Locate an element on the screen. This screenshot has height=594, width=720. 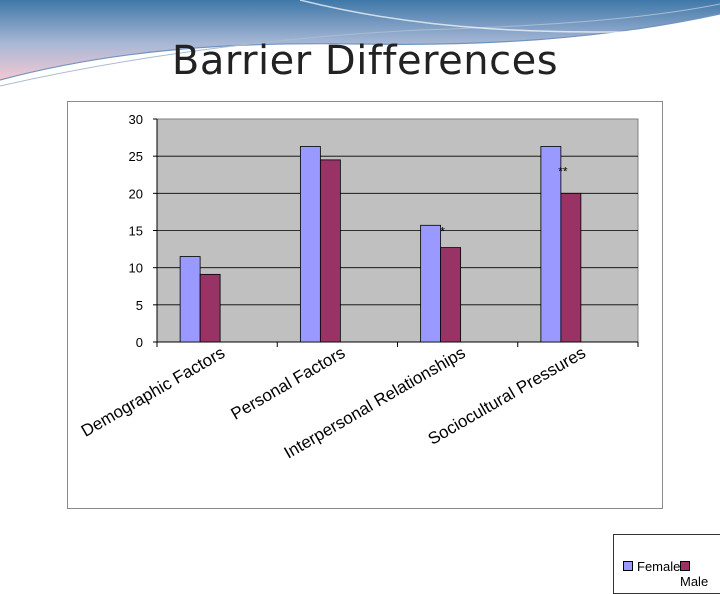
y-tick-label: 20 is located at coordinates (136, 193).